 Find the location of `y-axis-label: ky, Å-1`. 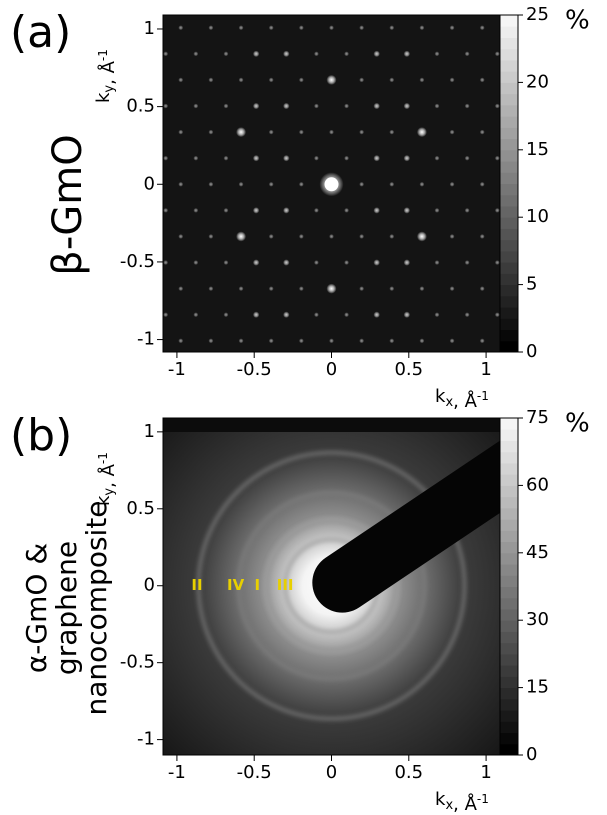

y-axis-label: ky, Å-1 is located at coordinates (106, 479).